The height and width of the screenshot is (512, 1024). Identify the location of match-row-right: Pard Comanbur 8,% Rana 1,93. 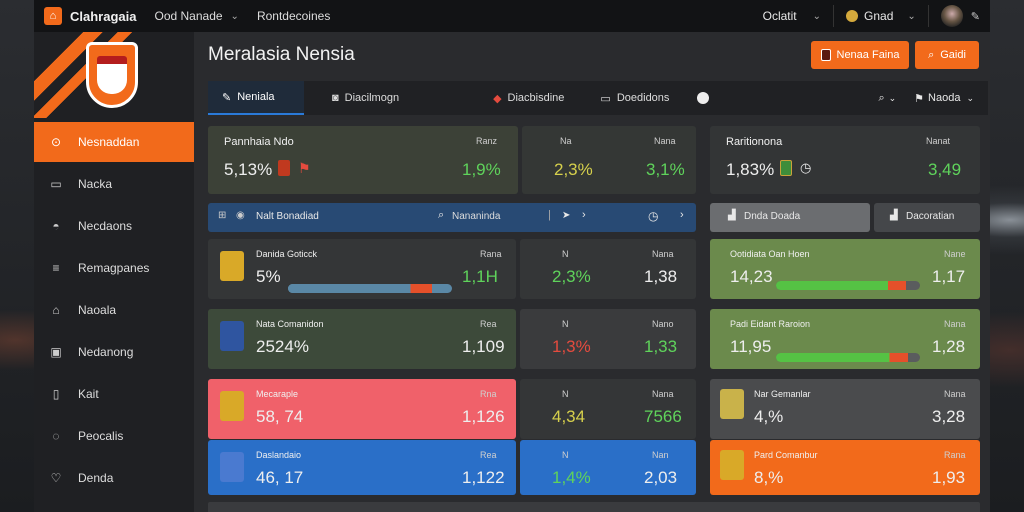
(845, 467).